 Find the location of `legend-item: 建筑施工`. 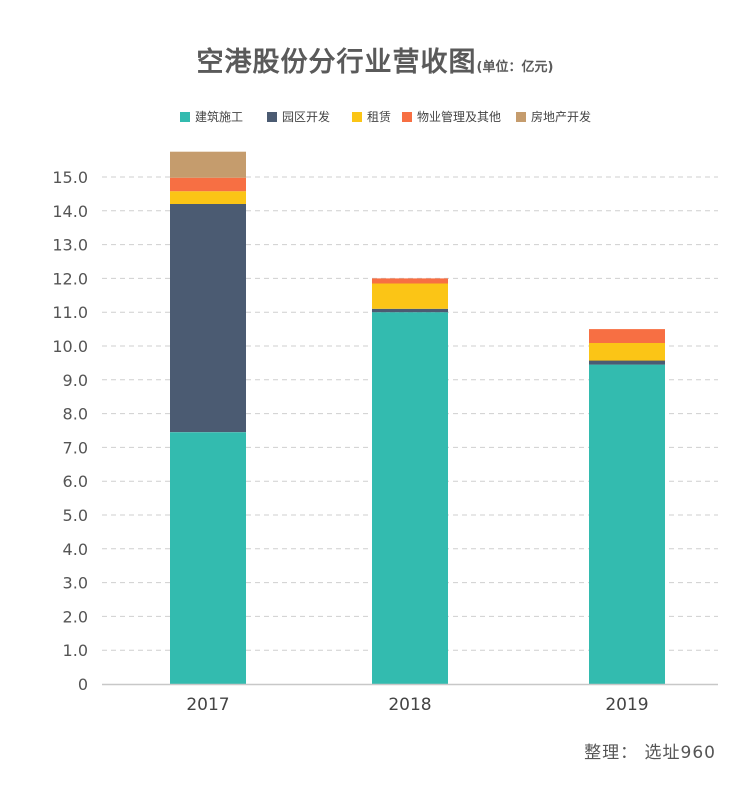

legend-item: 建筑施工 is located at coordinates (211, 116).